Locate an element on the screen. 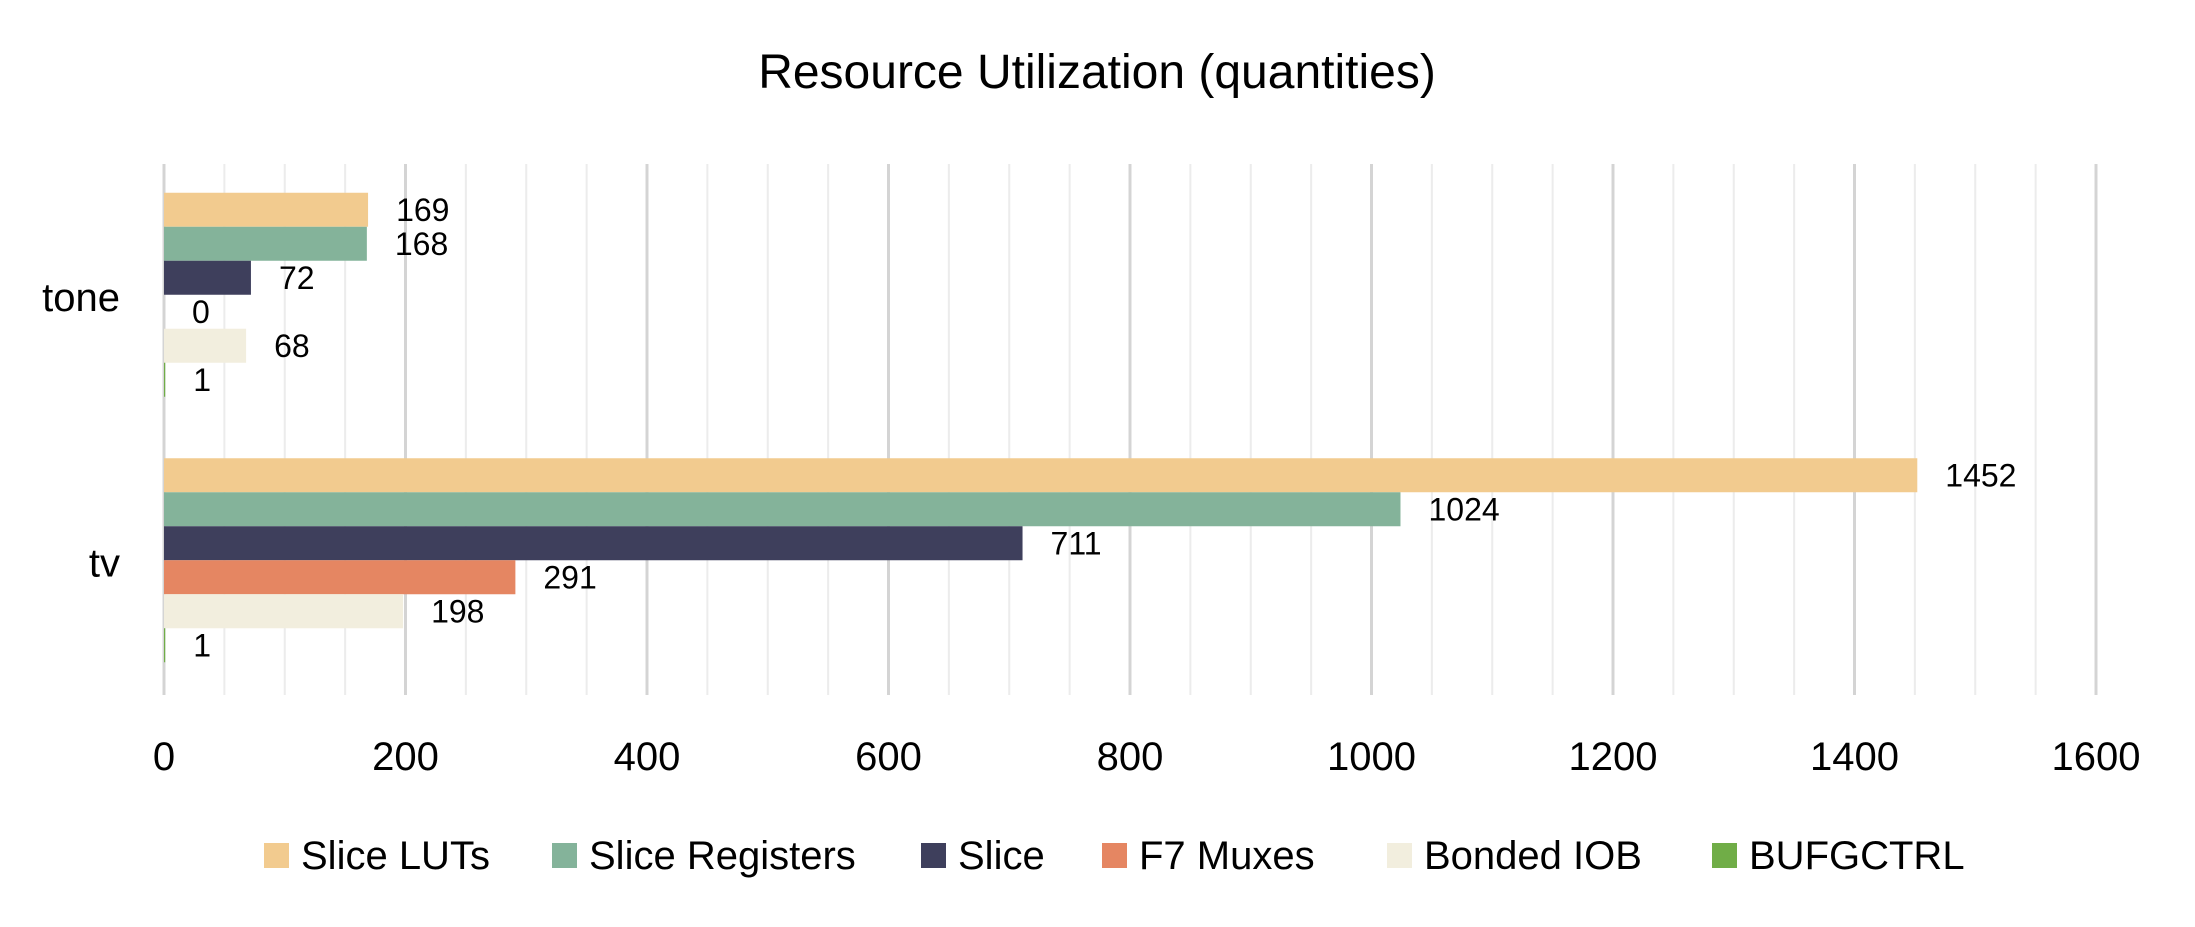  data-label: 168 is located at coordinates (421, 244).